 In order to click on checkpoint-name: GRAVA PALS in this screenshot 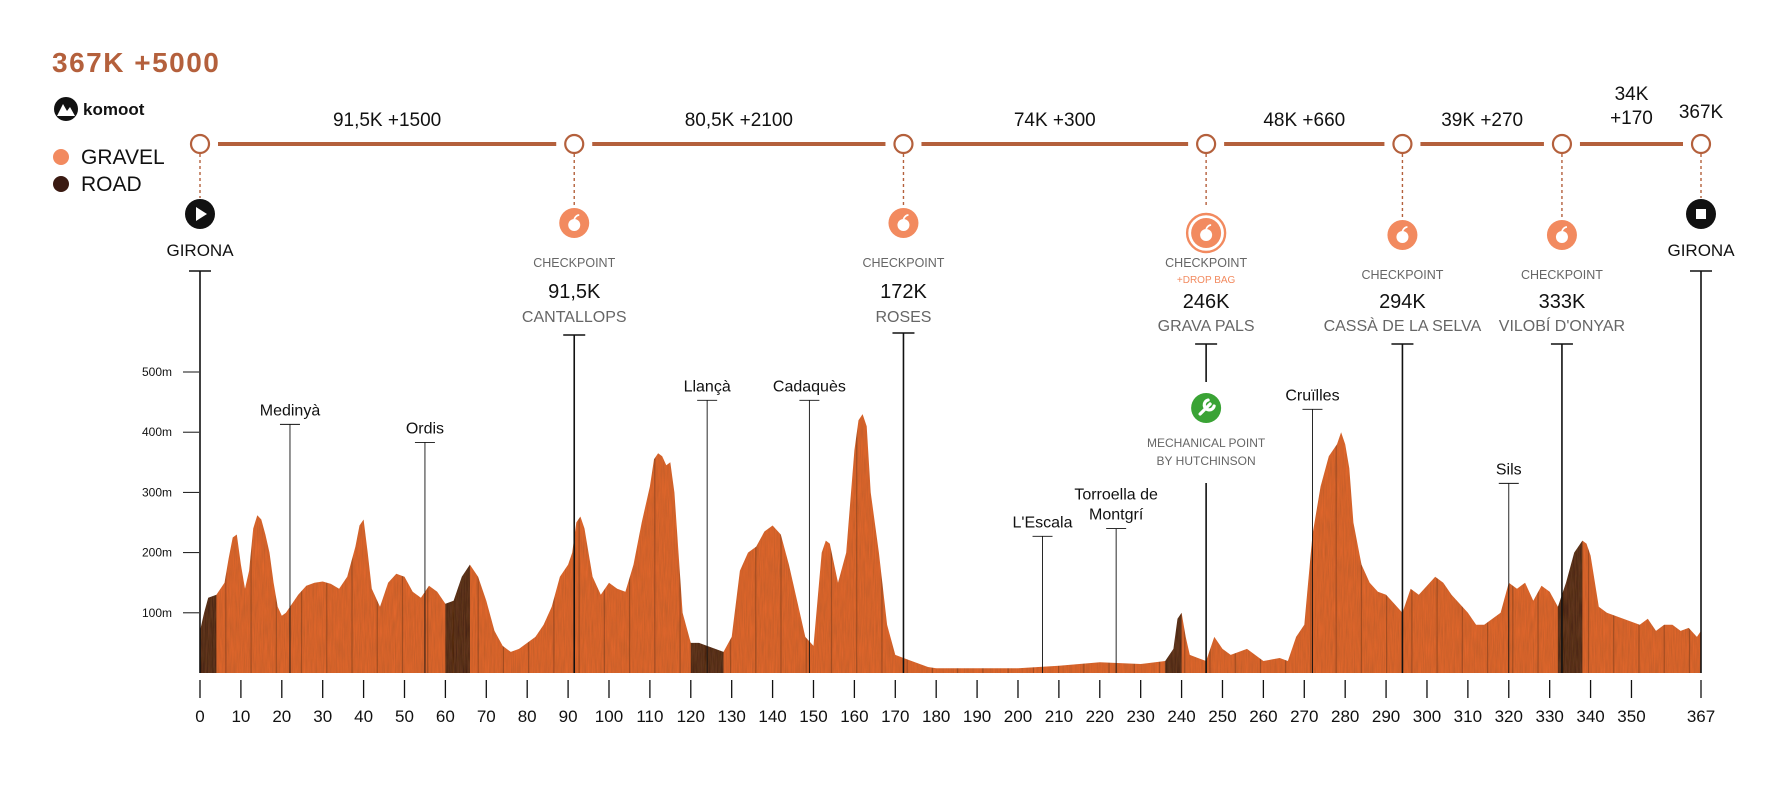, I will do `click(1206, 326)`.